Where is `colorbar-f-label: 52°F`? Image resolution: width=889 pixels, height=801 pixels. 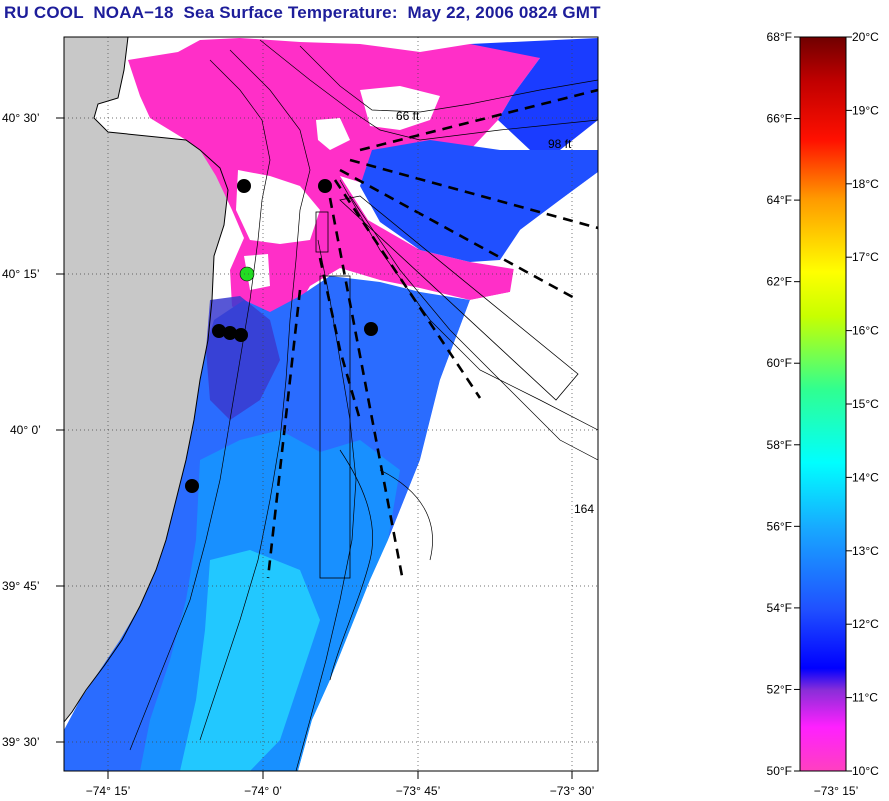 colorbar-f-label: 52°F is located at coordinates (779, 689).